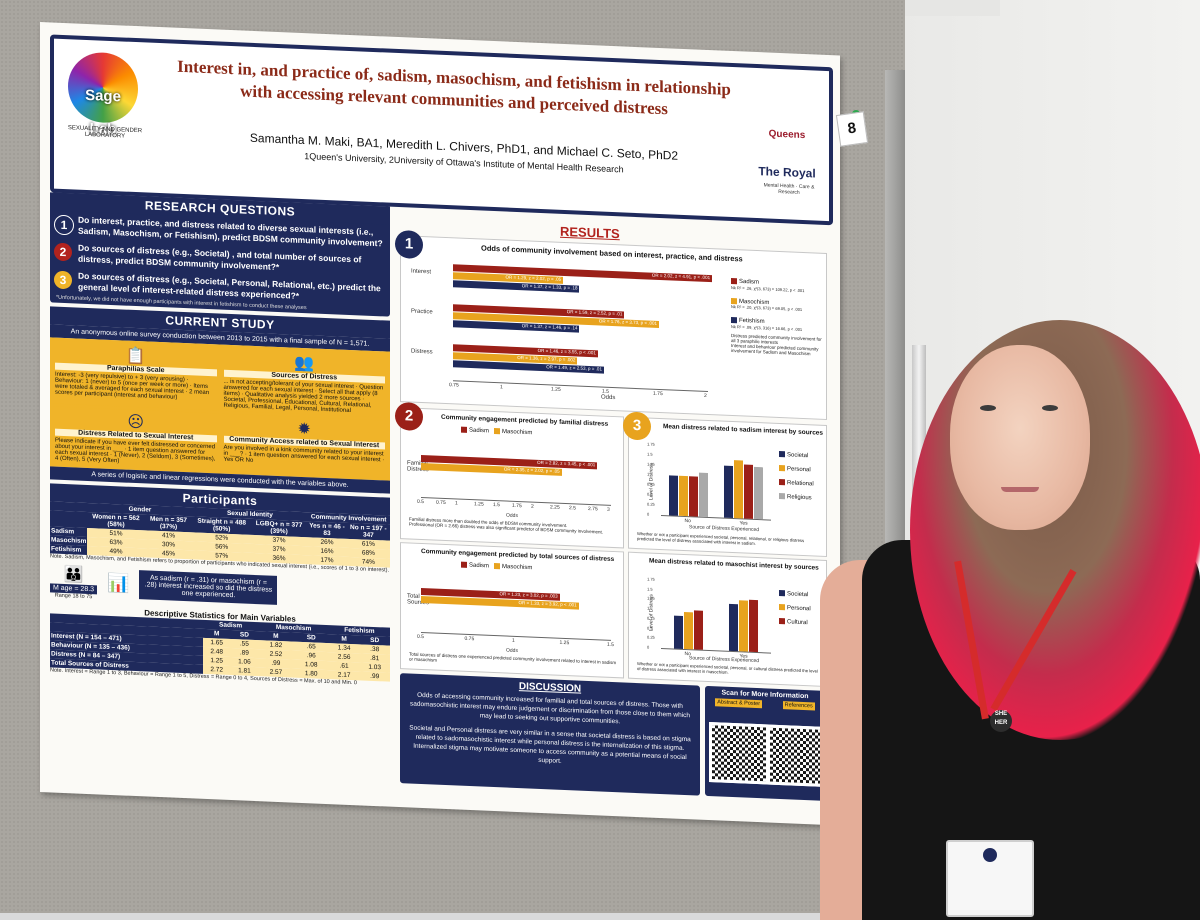  What do you see at coordinates (118, 583) in the screenshot?
I see `bar-chart-icon: 📊` at bounding box center [118, 583].